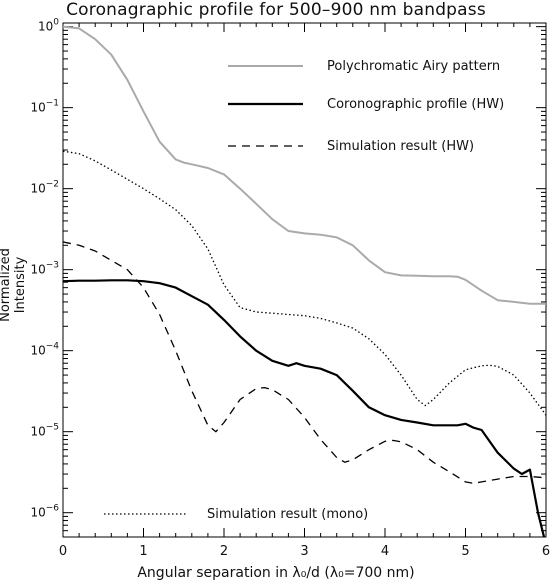 This screenshot has width=552, height=585. Describe the element at coordinates (276, 573) in the screenshot. I see `x-axis-label: Angular separation in λ₀/d (λ₀=700 nm)` at that location.